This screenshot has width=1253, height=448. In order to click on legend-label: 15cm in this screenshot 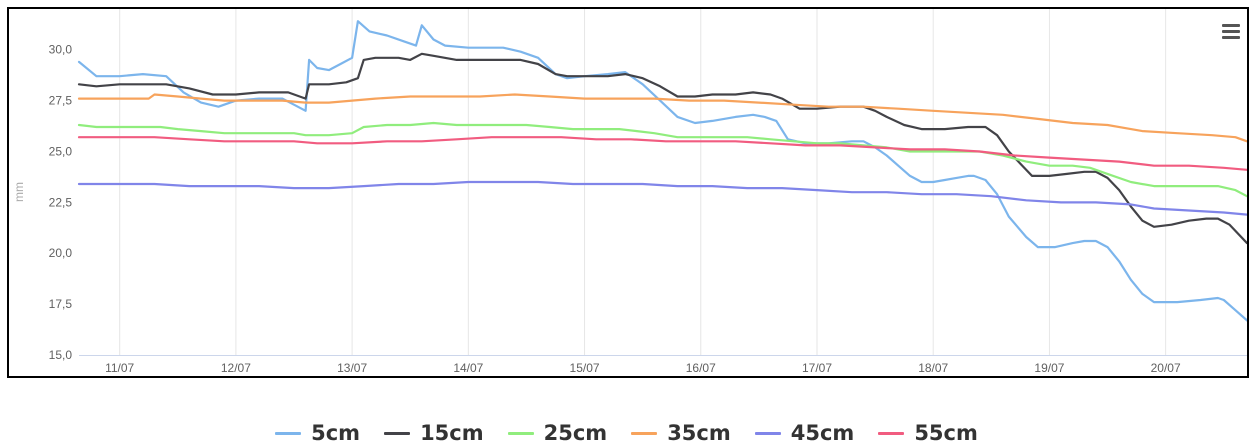, I will do `click(452, 433)`.